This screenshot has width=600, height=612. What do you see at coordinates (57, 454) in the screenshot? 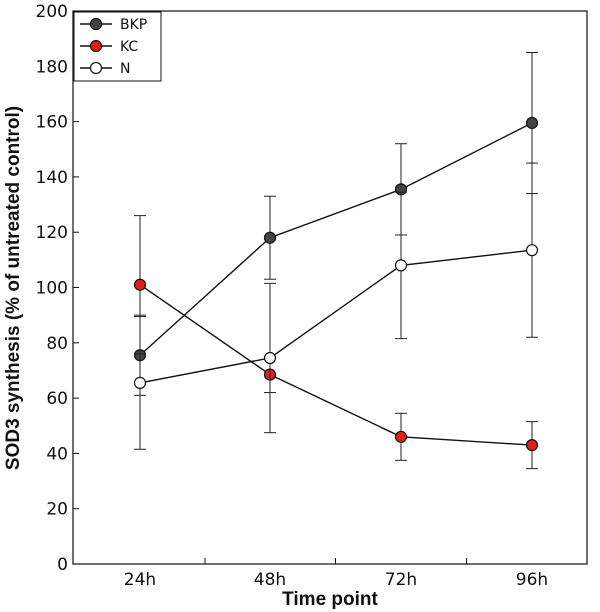
I see `y-tick-label: 40` at bounding box center [57, 454].